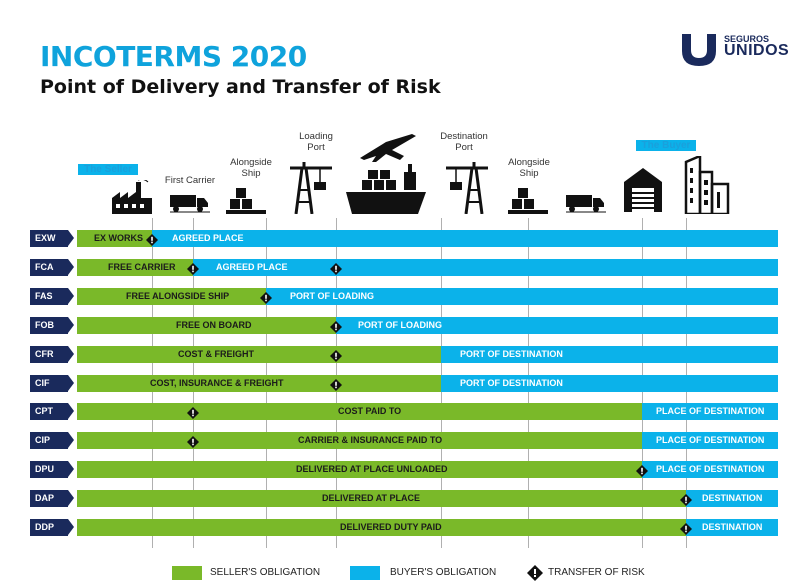  Describe the element at coordinates (370, 411) in the screenshot. I see `seller-obligation-label: COST PAID TO` at that location.